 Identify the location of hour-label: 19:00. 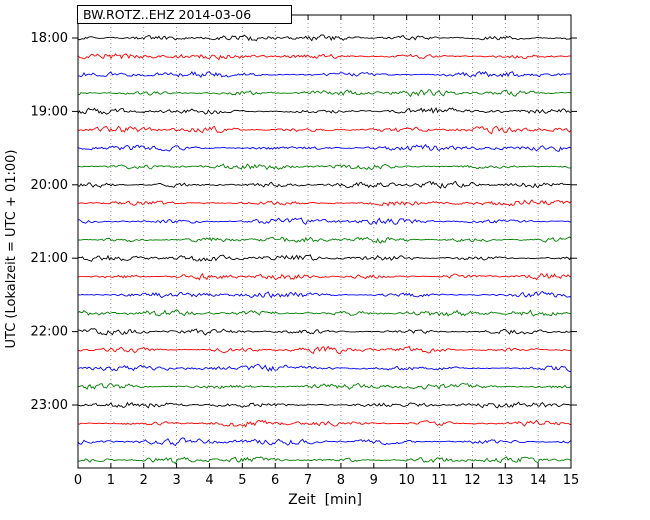
(49, 111).